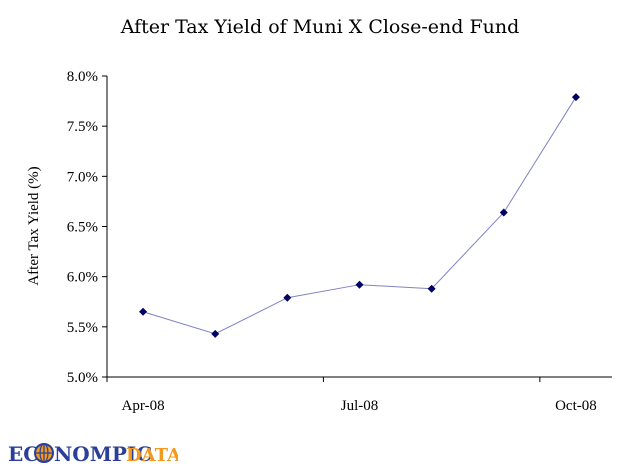 This screenshot has height=474, width=640. Describe the element at coordinates (82, 228) in the screenshot. I see `y-tick-label: 6.5%` at that location.